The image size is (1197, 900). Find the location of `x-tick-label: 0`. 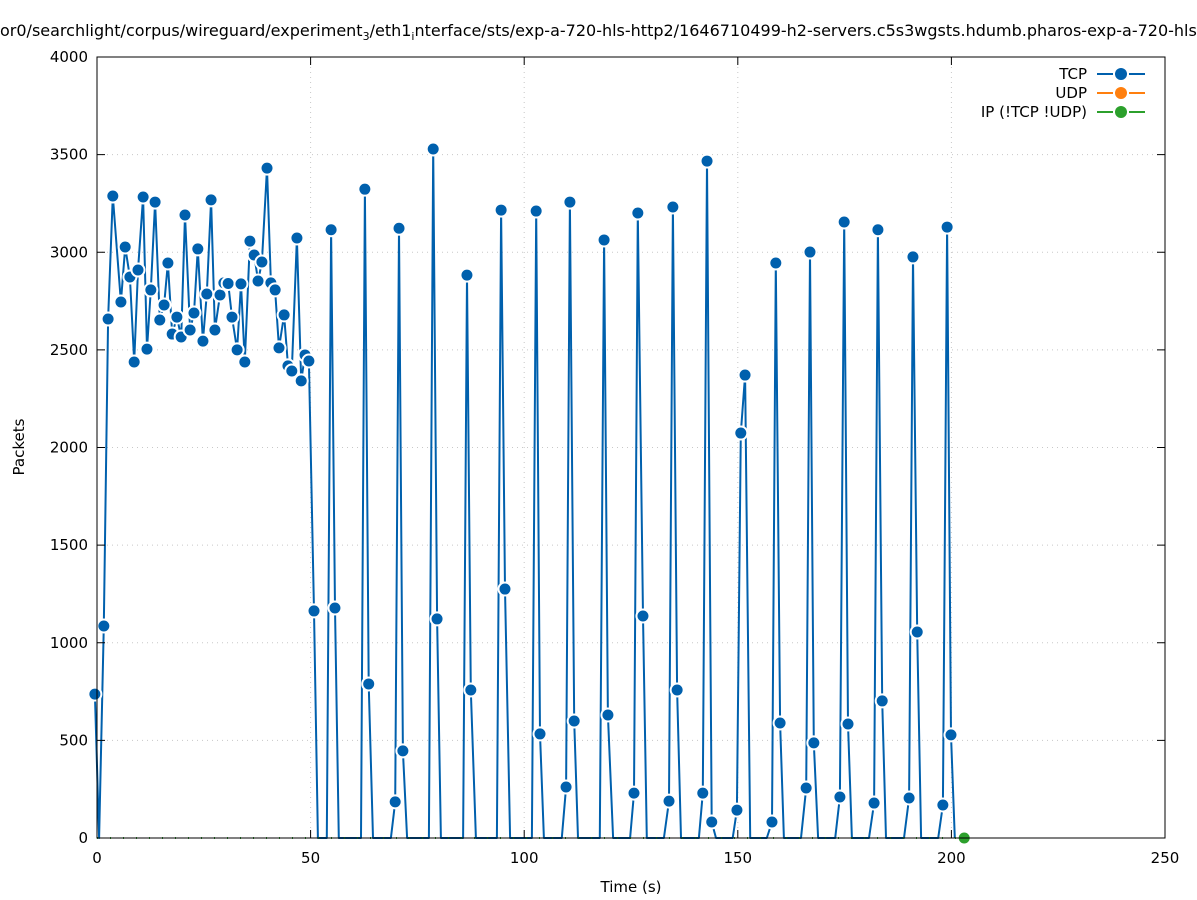

x-tick-label: 0 is located at coordinates (97, 858).